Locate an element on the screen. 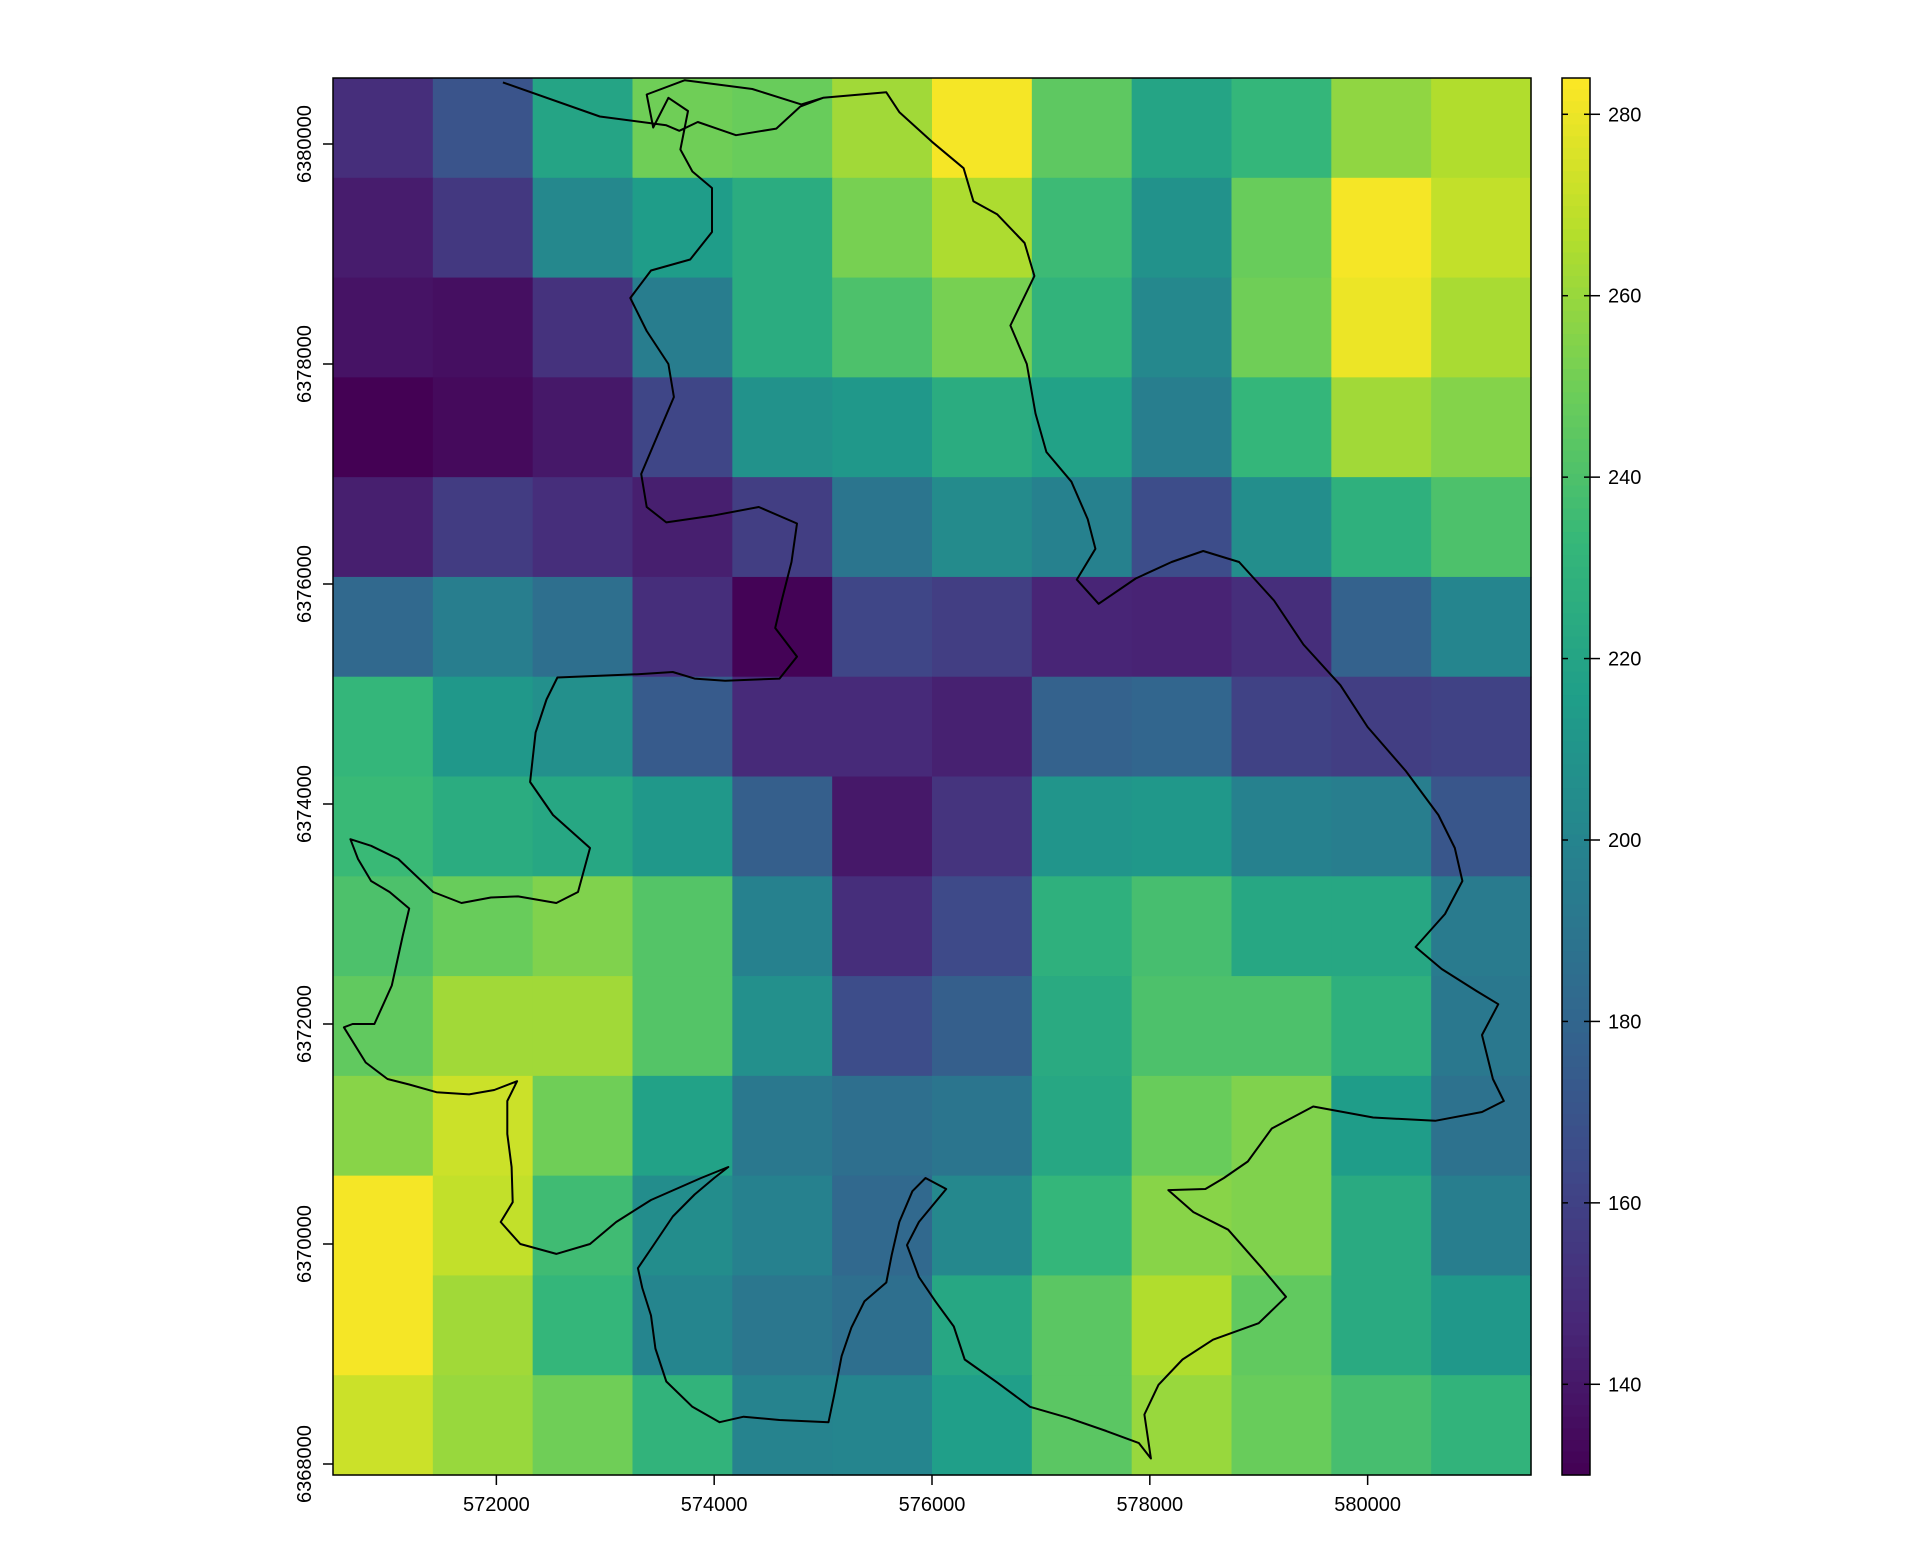 The image size is (1920, 1541). colorbar-tick-label: 280 is located at coordinates (1624, 115).